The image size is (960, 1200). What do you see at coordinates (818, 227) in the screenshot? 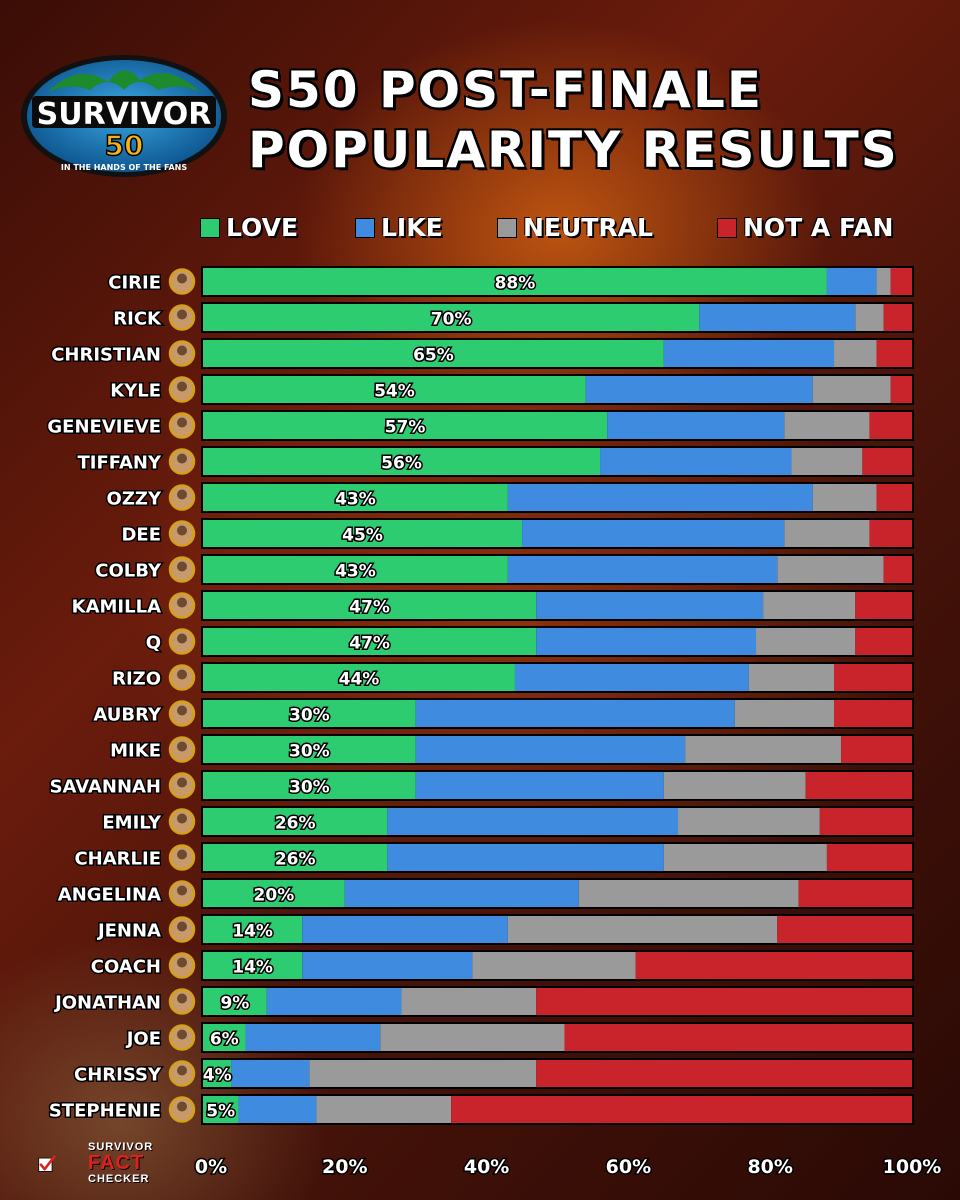
I see `legend-label-not-a-fan: NOT A FAN` at bounding box center [818, 227].